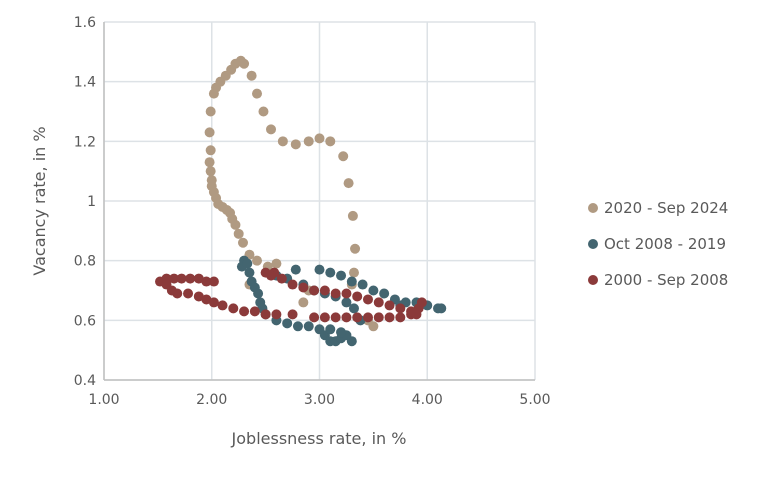  I want to click on x-tick-label: 5.00, so click(534, 400).